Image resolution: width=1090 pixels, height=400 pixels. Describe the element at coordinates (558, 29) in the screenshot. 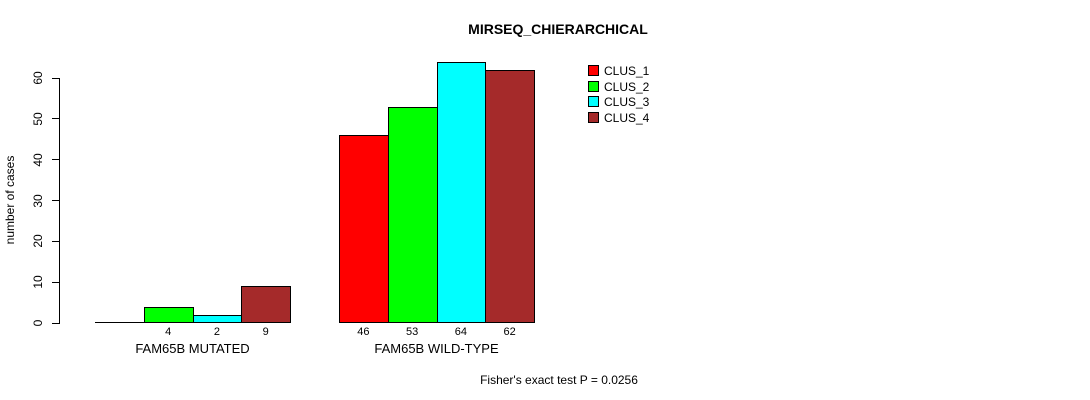

I see `chart-title: MIRSEQ_CHIERARCHICAL` at that location.